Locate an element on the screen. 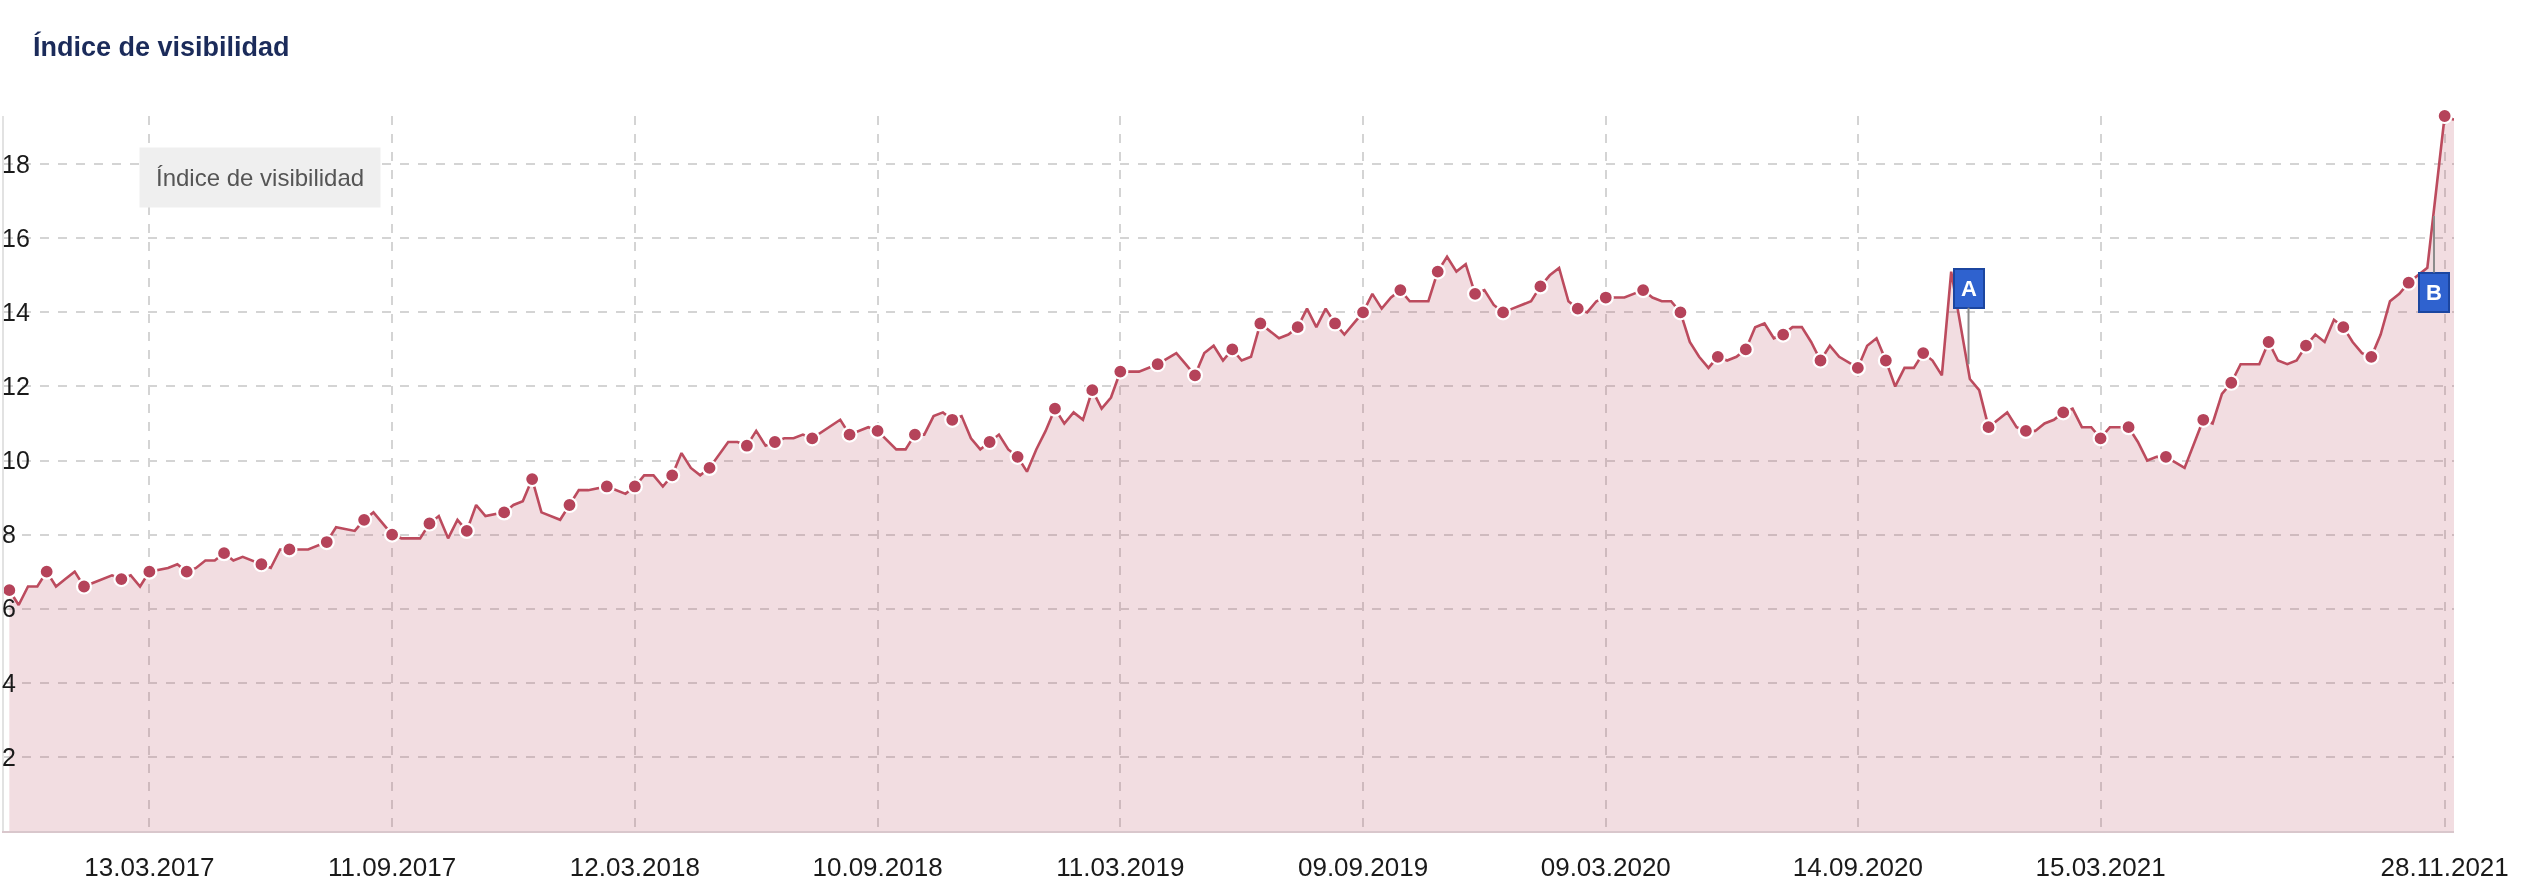 The height and width of the screenshot is (896, 2524). x-tick-label: 11.03.2019 is located at coordinates (1120, 867).